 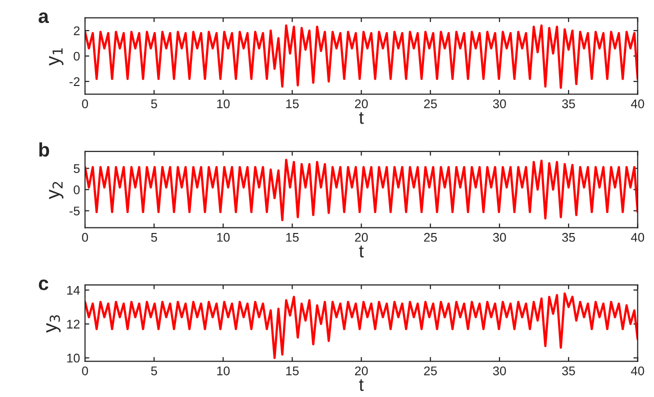 I want to click on y-tick-label: -2, so click(x=75, y=81).